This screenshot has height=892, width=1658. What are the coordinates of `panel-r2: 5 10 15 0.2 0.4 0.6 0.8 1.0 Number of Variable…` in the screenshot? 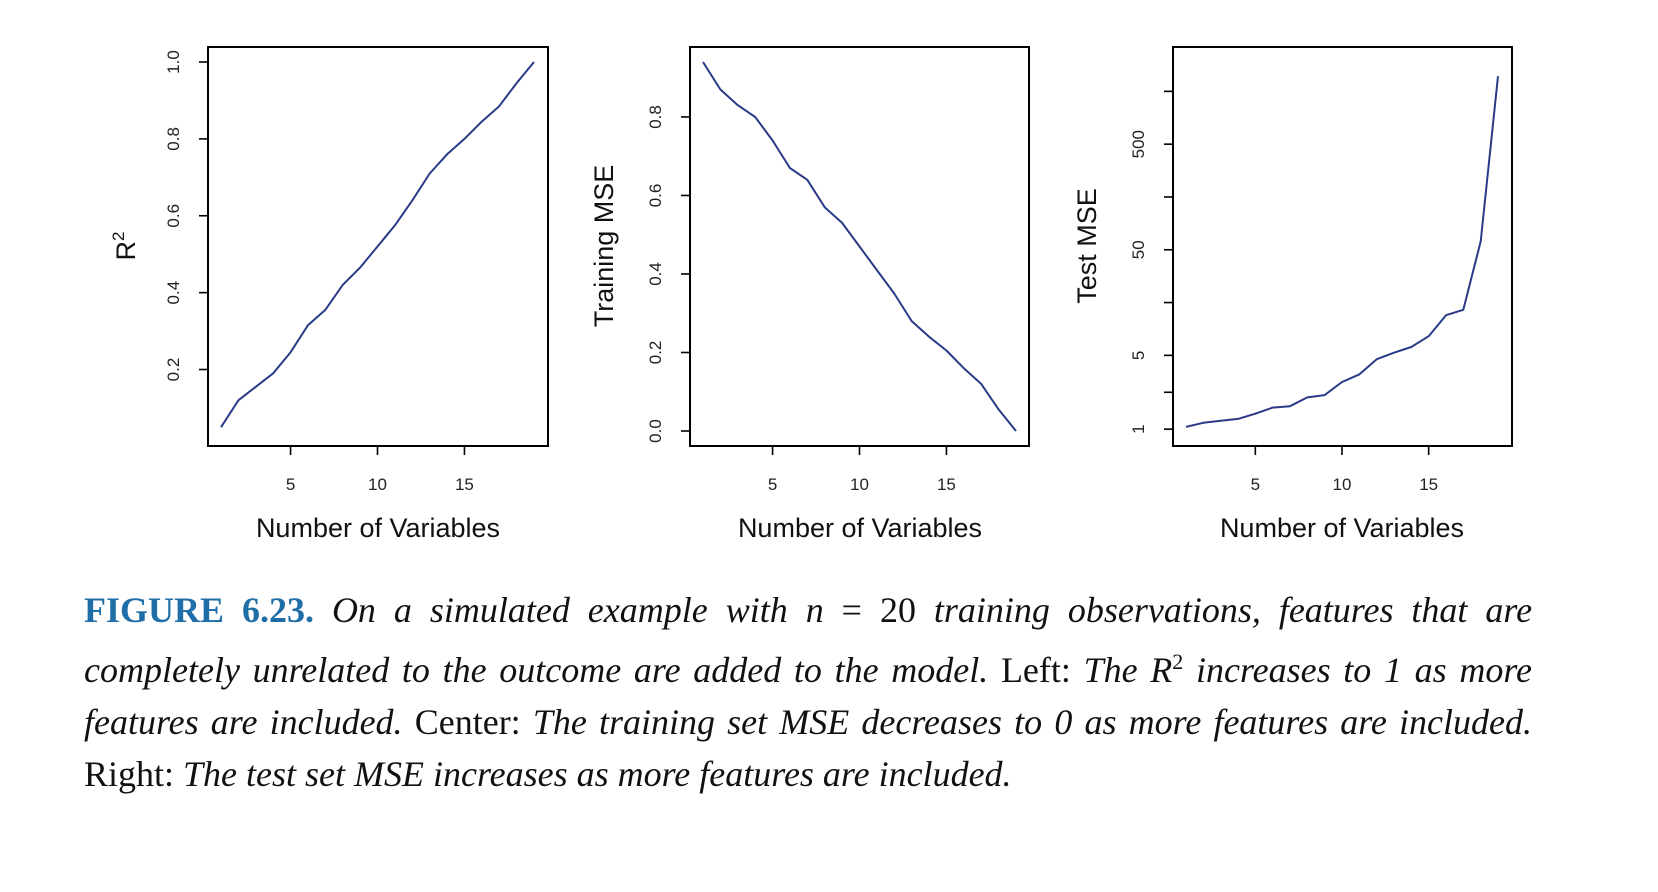 It's located at (329, 294).